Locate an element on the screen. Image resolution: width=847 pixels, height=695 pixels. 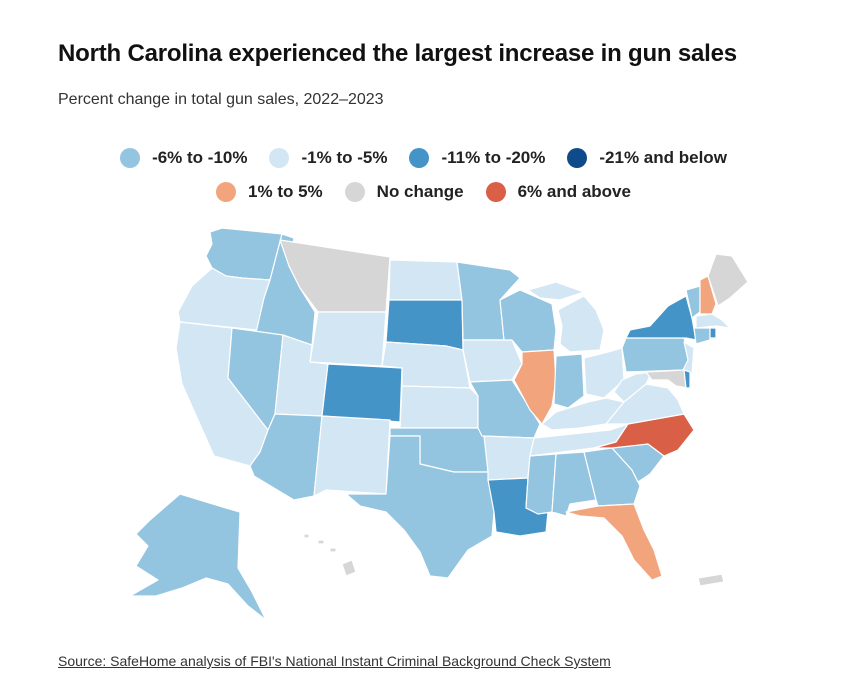
state-nd is located at coordinates (425, 280).